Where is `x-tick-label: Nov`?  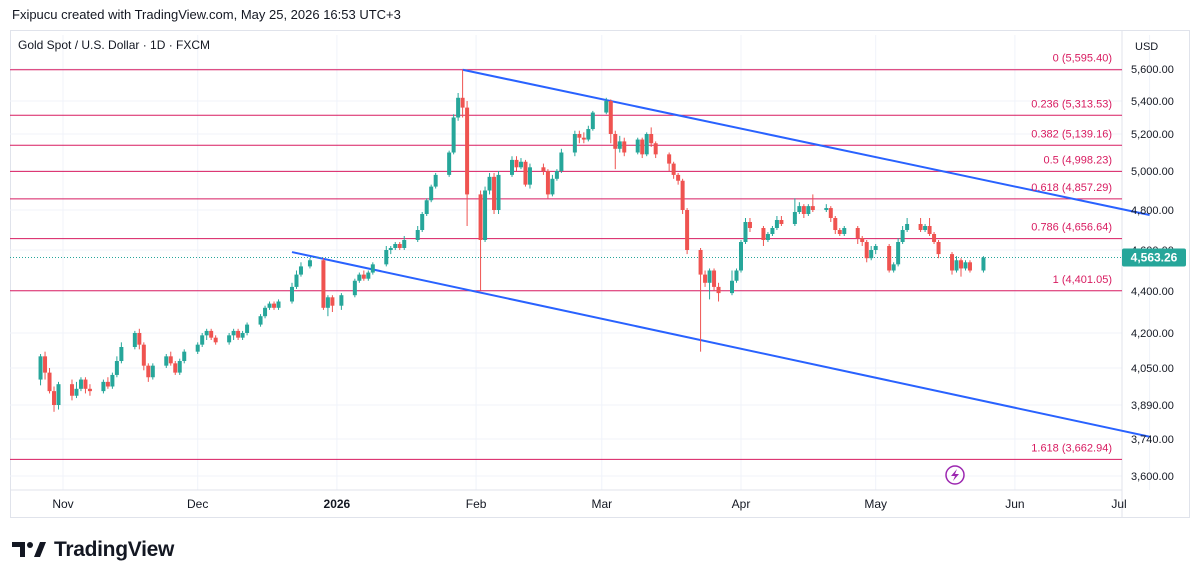 x-tick-label: Nov is located at coordinates (62, 504).